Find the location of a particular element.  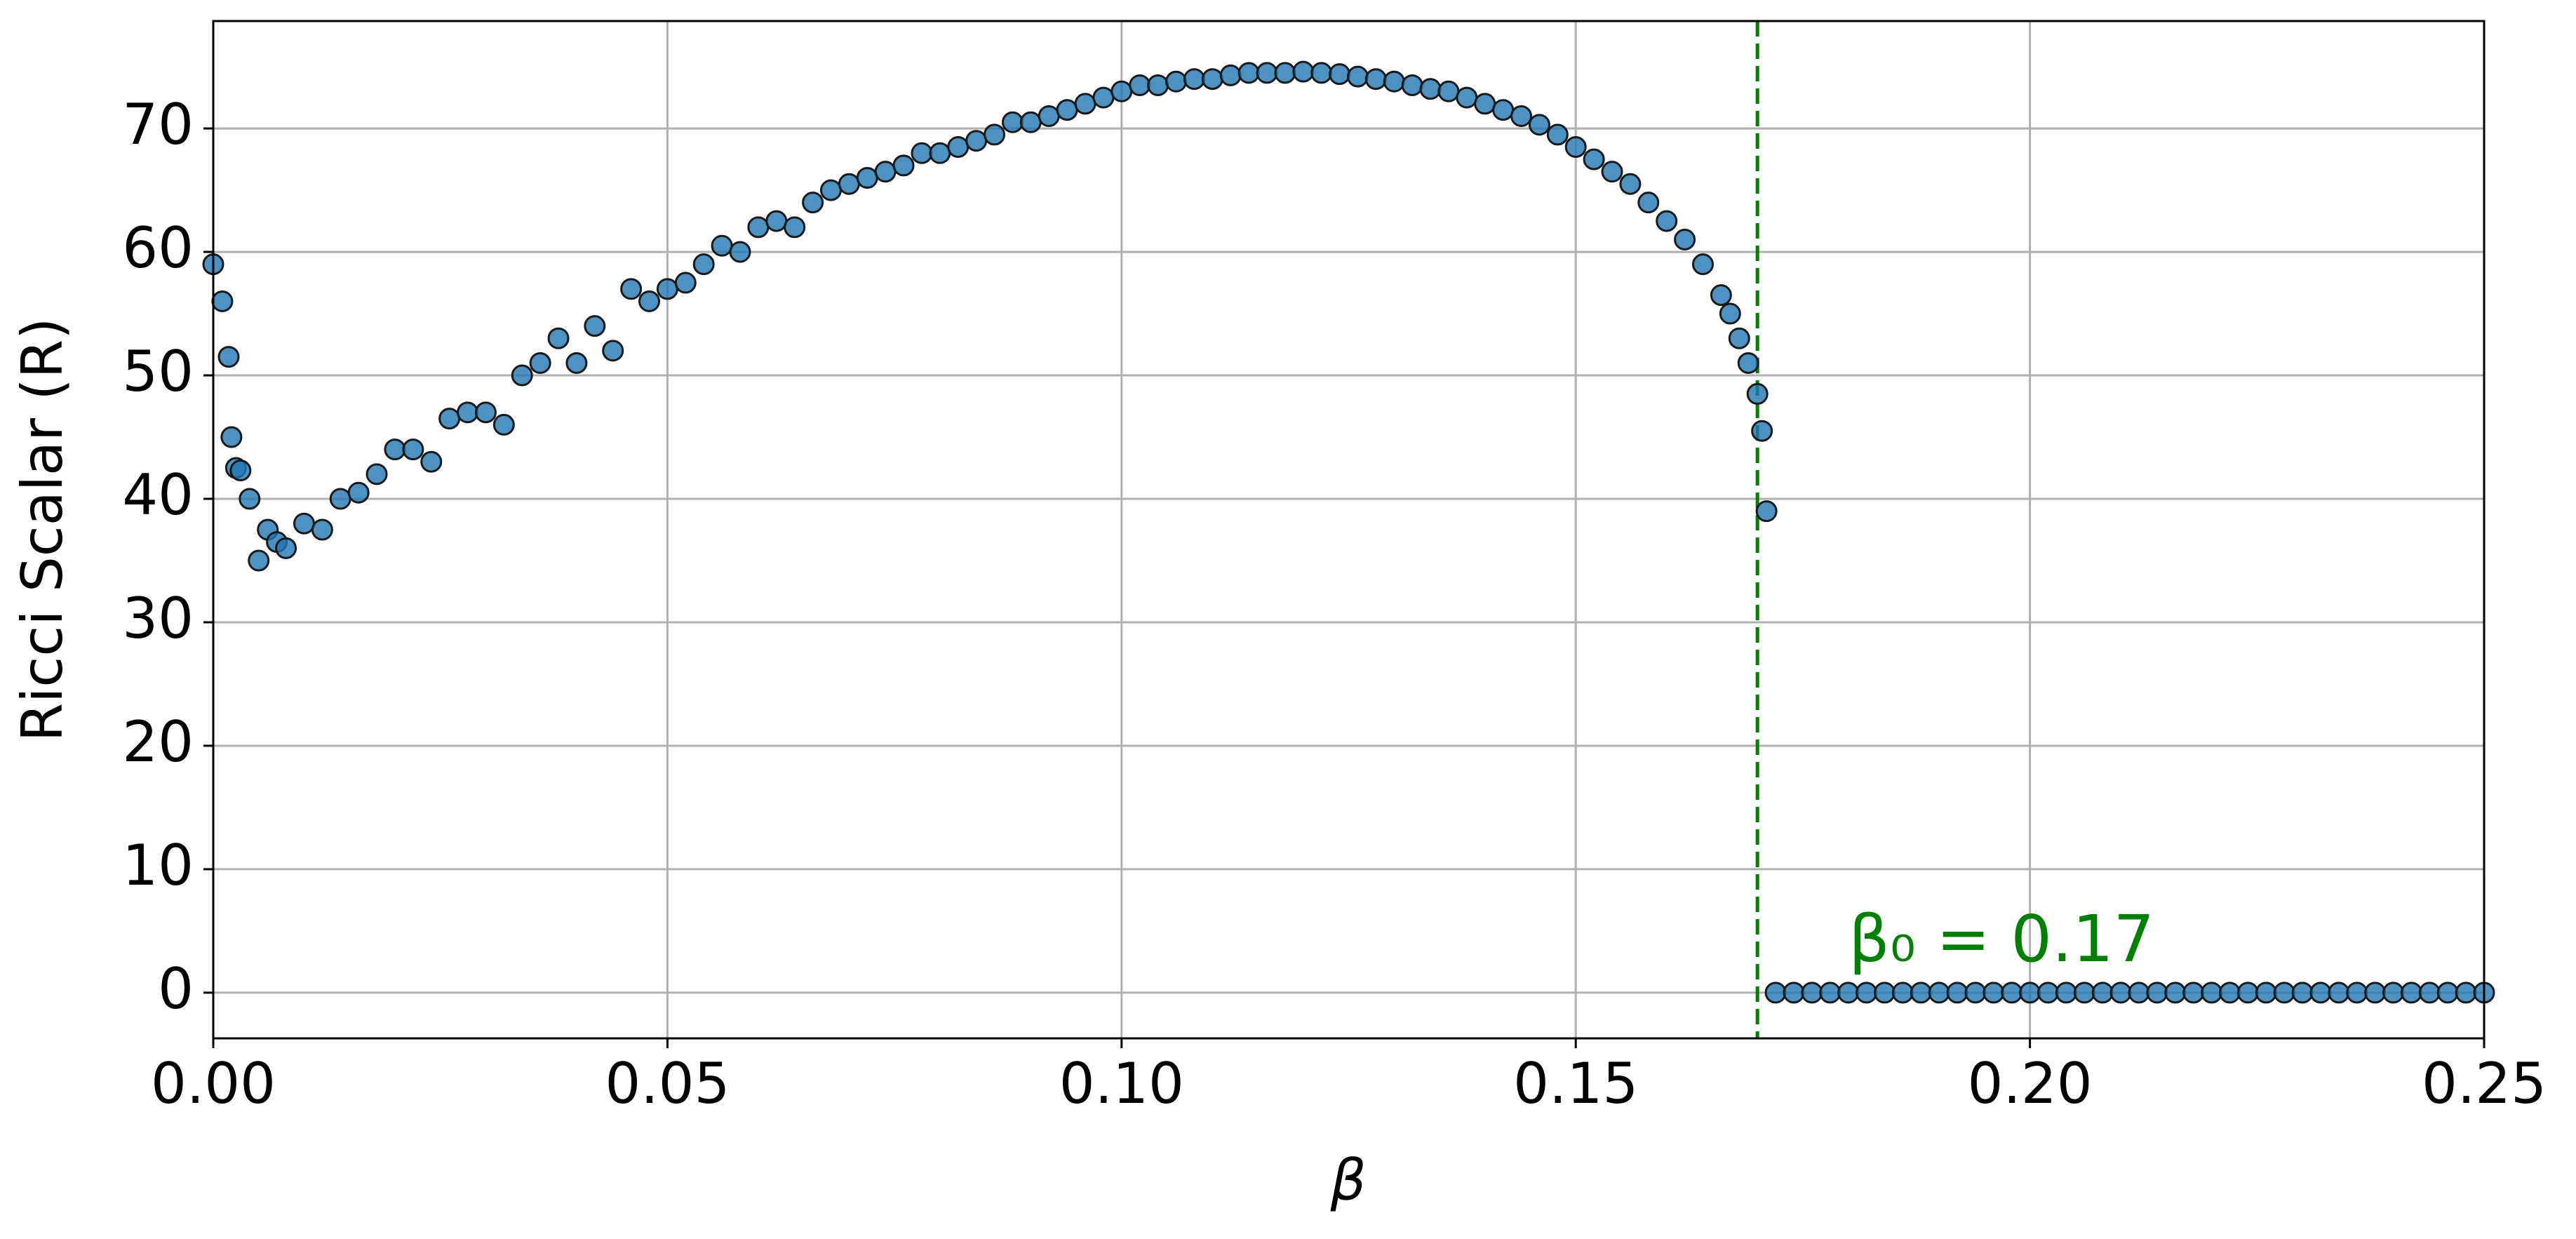

x-tick-label: 0.00 is located at coordinates (213, 1084).